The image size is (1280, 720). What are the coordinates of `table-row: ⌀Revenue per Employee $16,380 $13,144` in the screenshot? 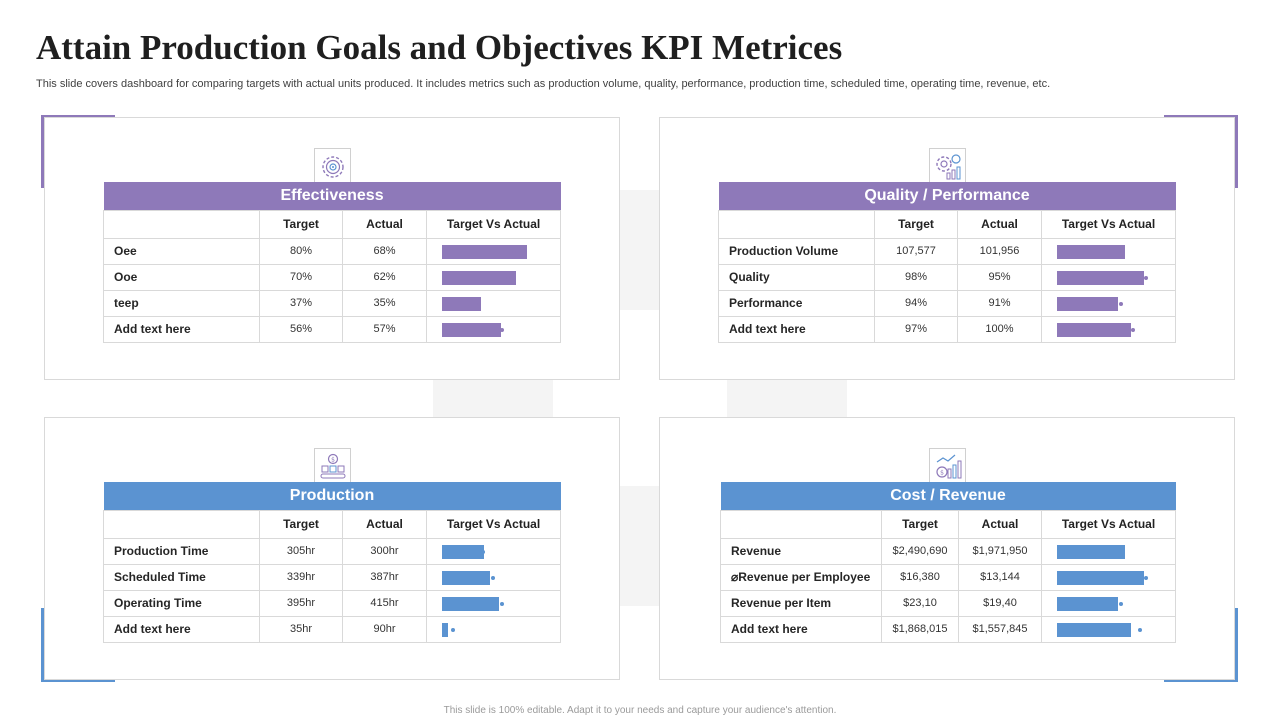 It's located at (948, 577).